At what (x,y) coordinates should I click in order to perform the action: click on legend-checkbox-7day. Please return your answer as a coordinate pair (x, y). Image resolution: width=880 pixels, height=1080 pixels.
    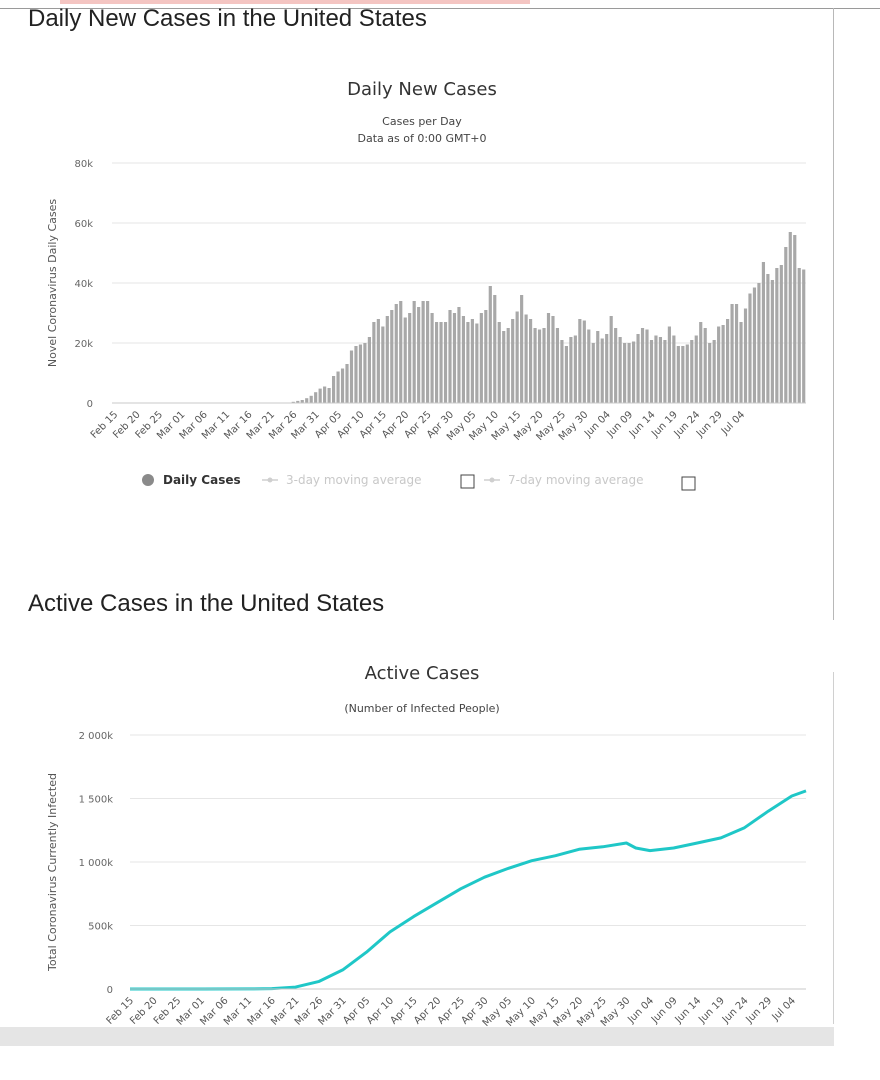
    Looking at the image, I should click on (688, 483).